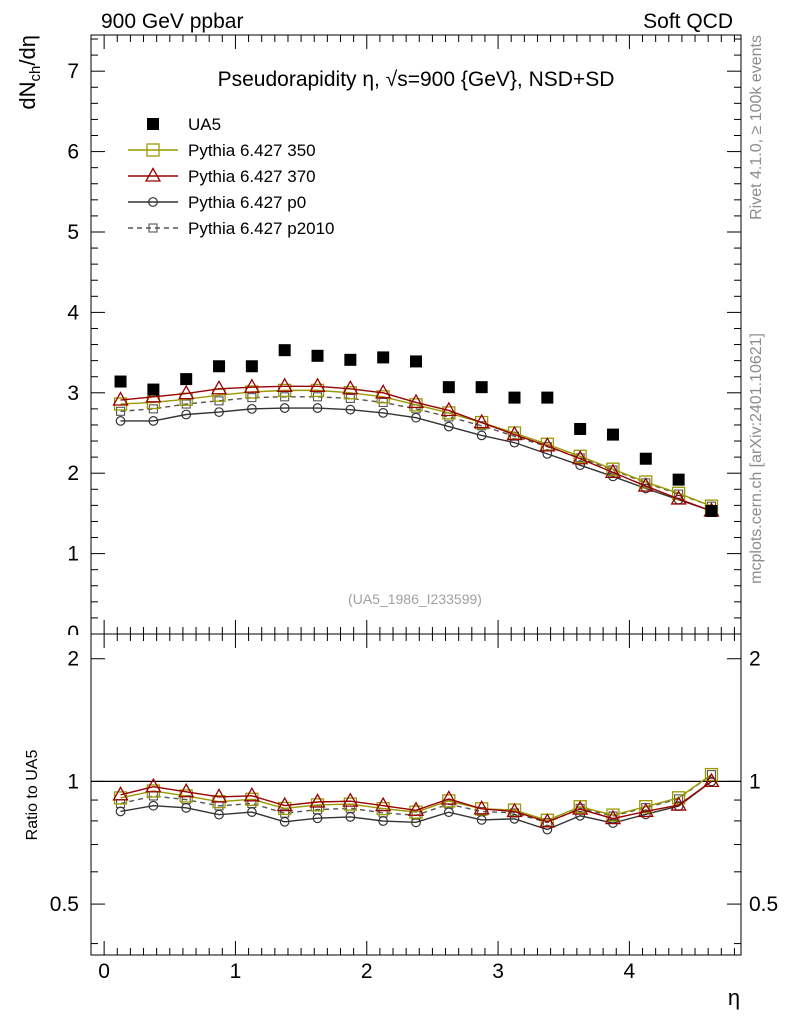 The height and width of the screenshot is (1024, 786). What do you see at coordinates (73, 633) in the screenshot?
I see `main-y-tick-label-zero: 0` at bounding box center [73, 633].